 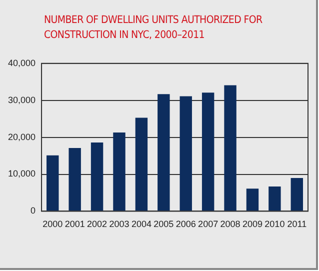 I want to click on x-tick-label: 2003, so click(x=119, y=224).